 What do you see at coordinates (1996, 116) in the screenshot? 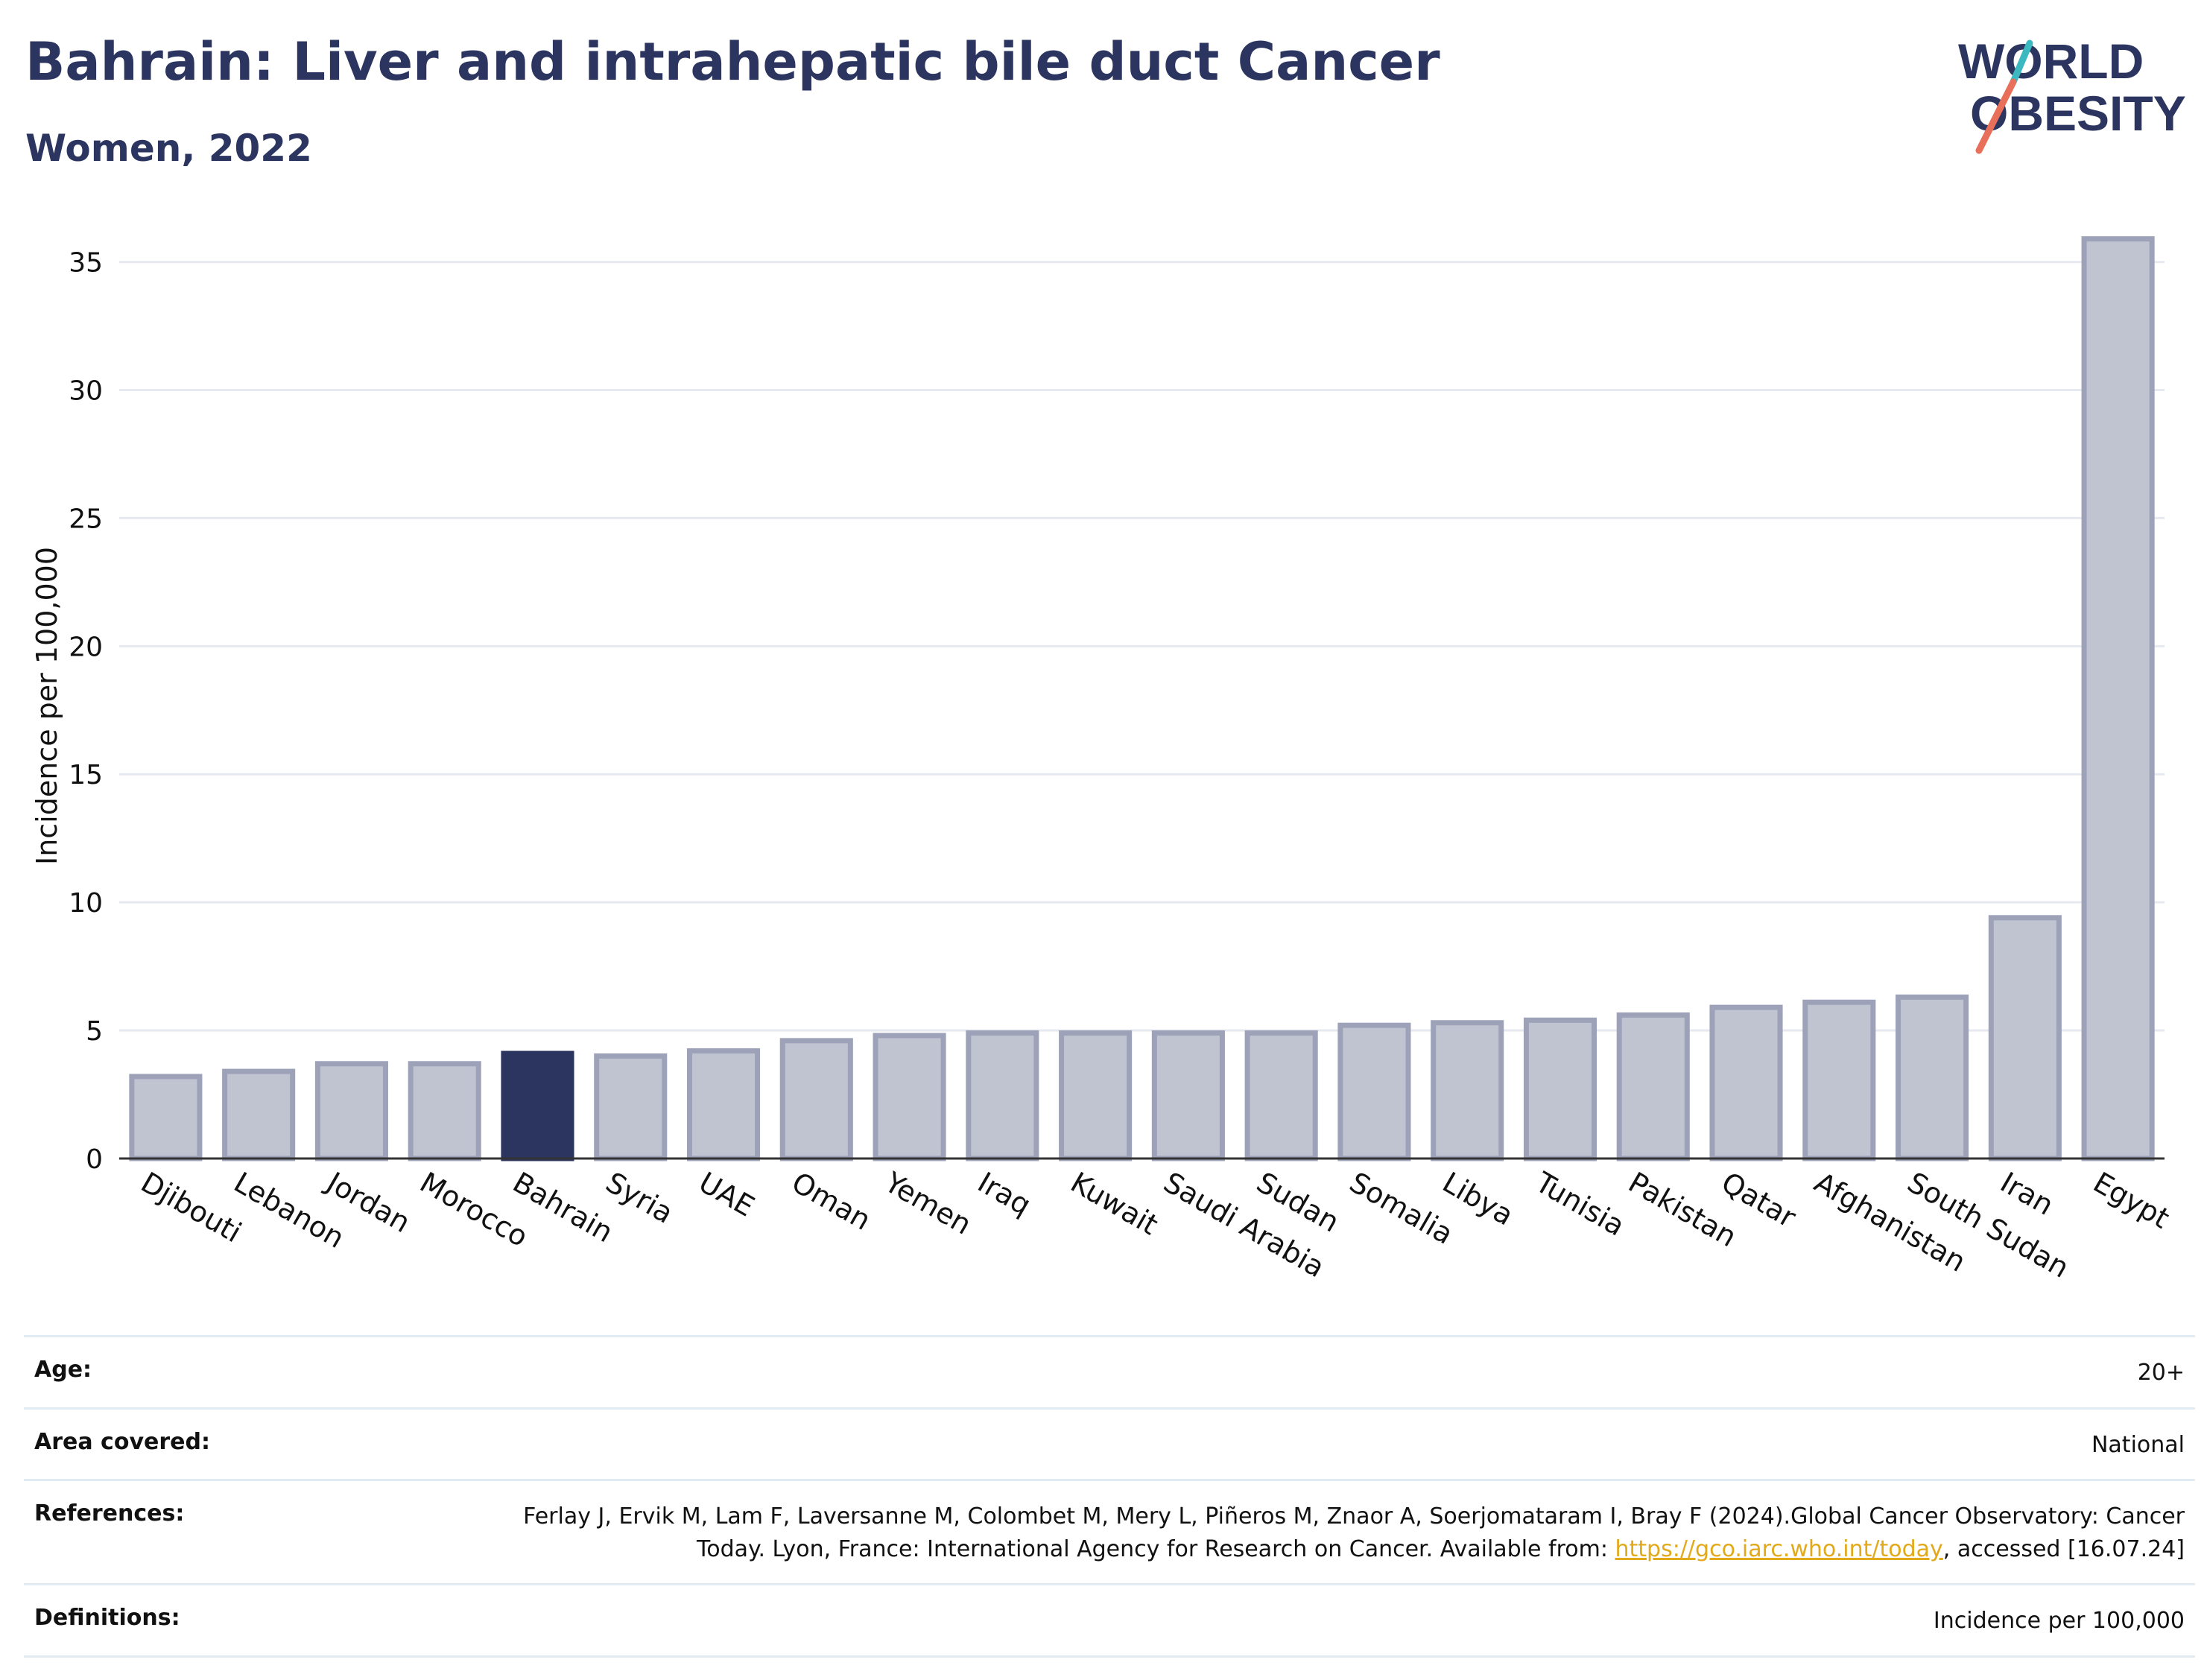
I see `logo-slash-coral` at bounding box center [1996, 116].